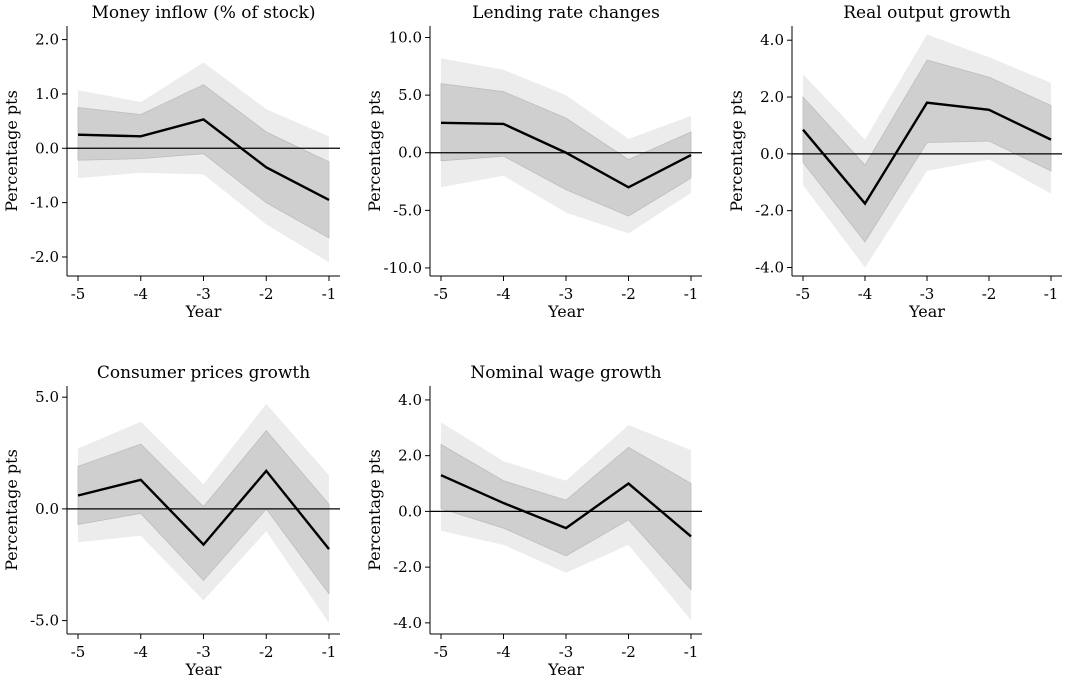  I want to click on y-tick-label: 1.0, so click(47, 94).